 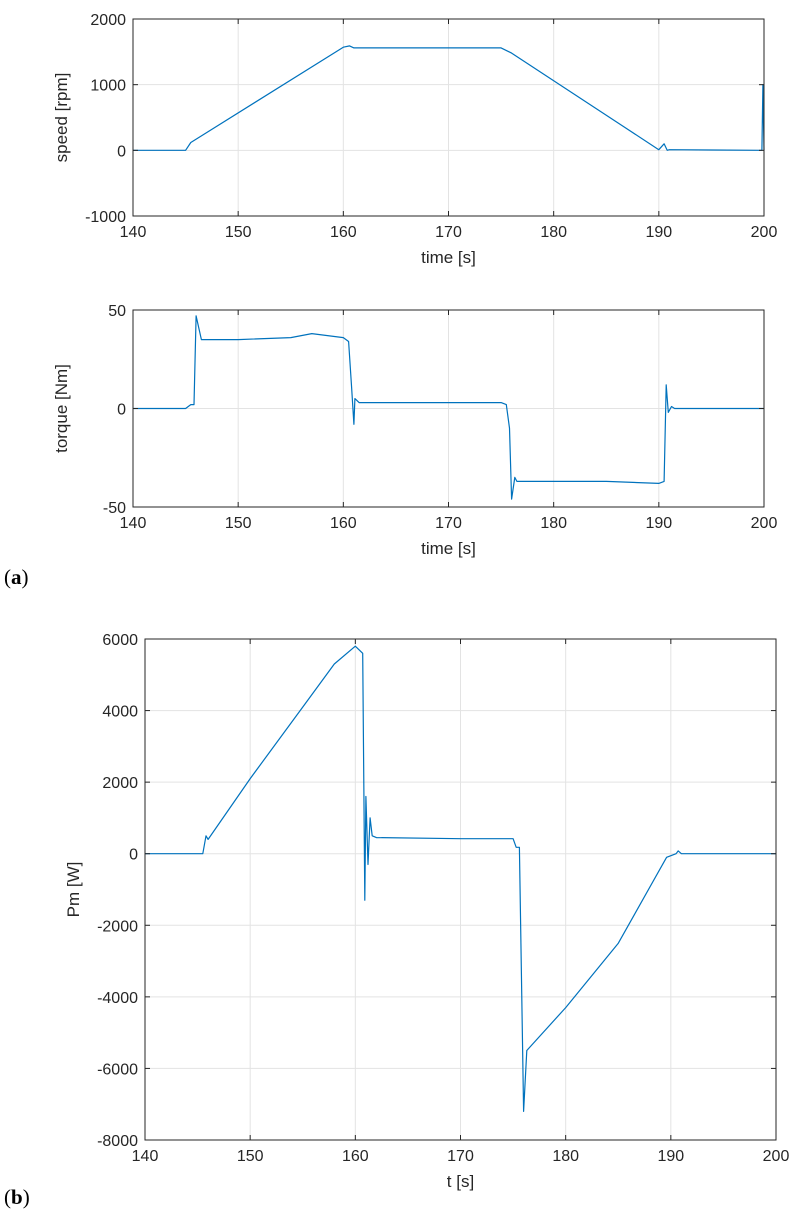 I want to click on speed-x-tick-label-180: 180, so click(x=553, y=232).